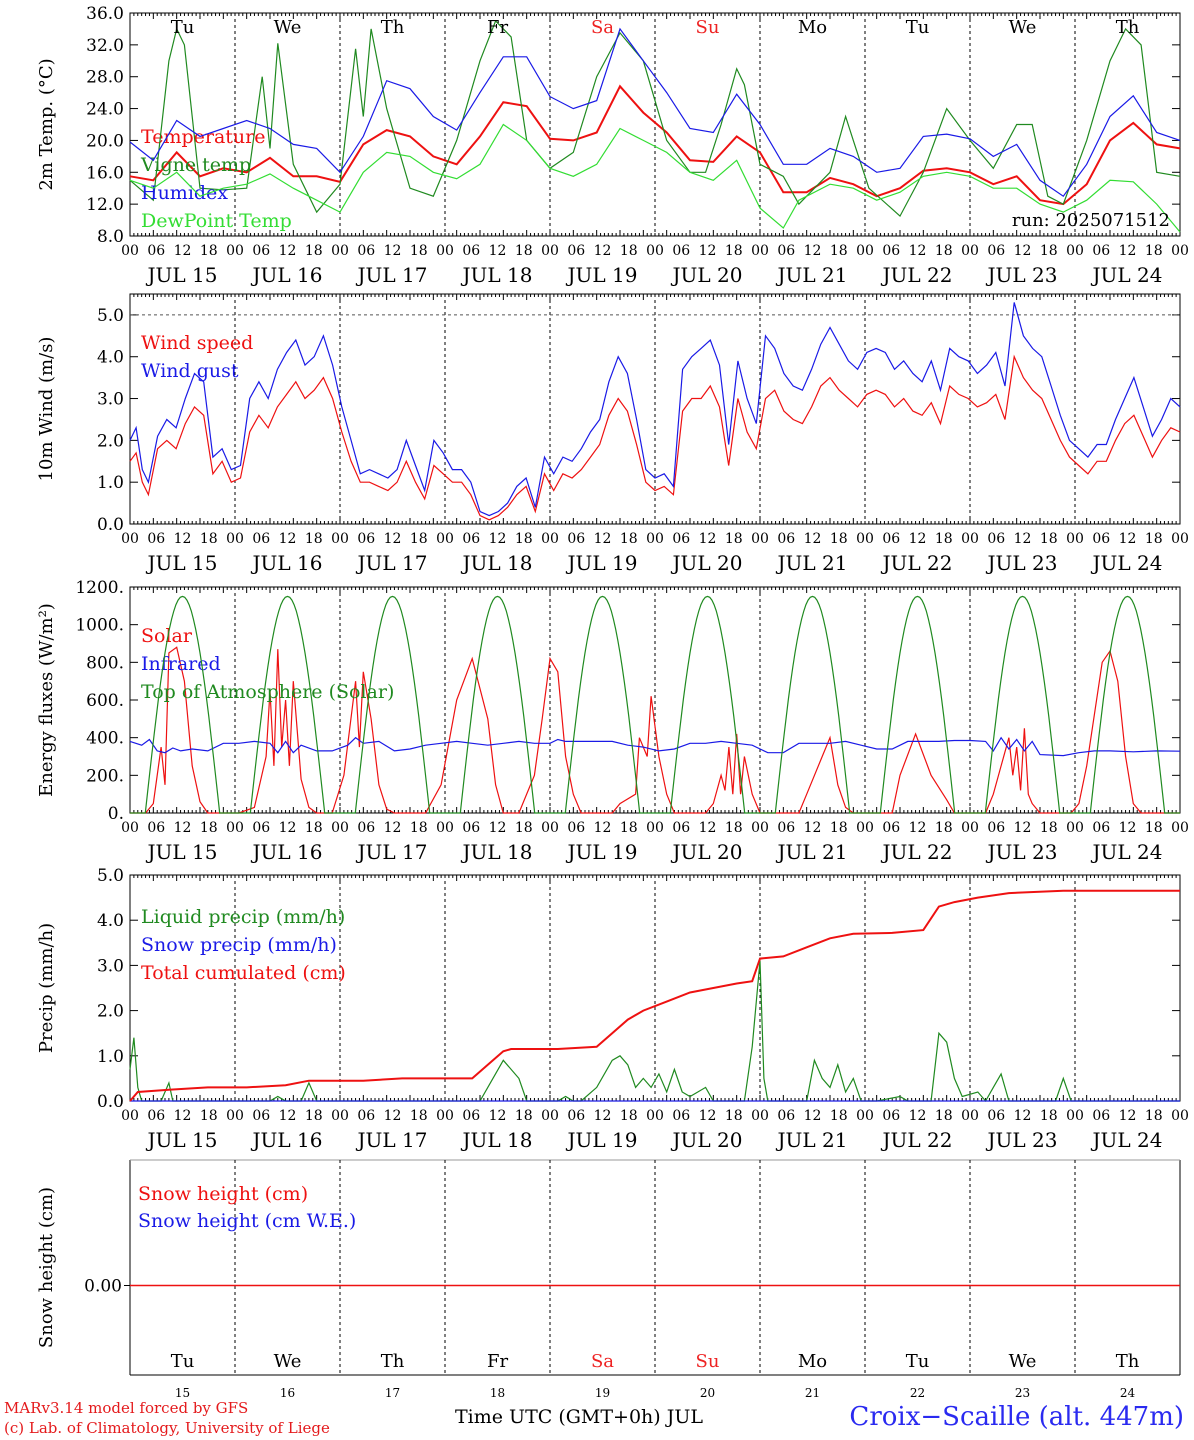 The image size is (1194, 1440). Describe the element at coordinates (46, 700) in the screenshot. I see `y-axis-title: Energy fluxes (W/m²)` at that location.